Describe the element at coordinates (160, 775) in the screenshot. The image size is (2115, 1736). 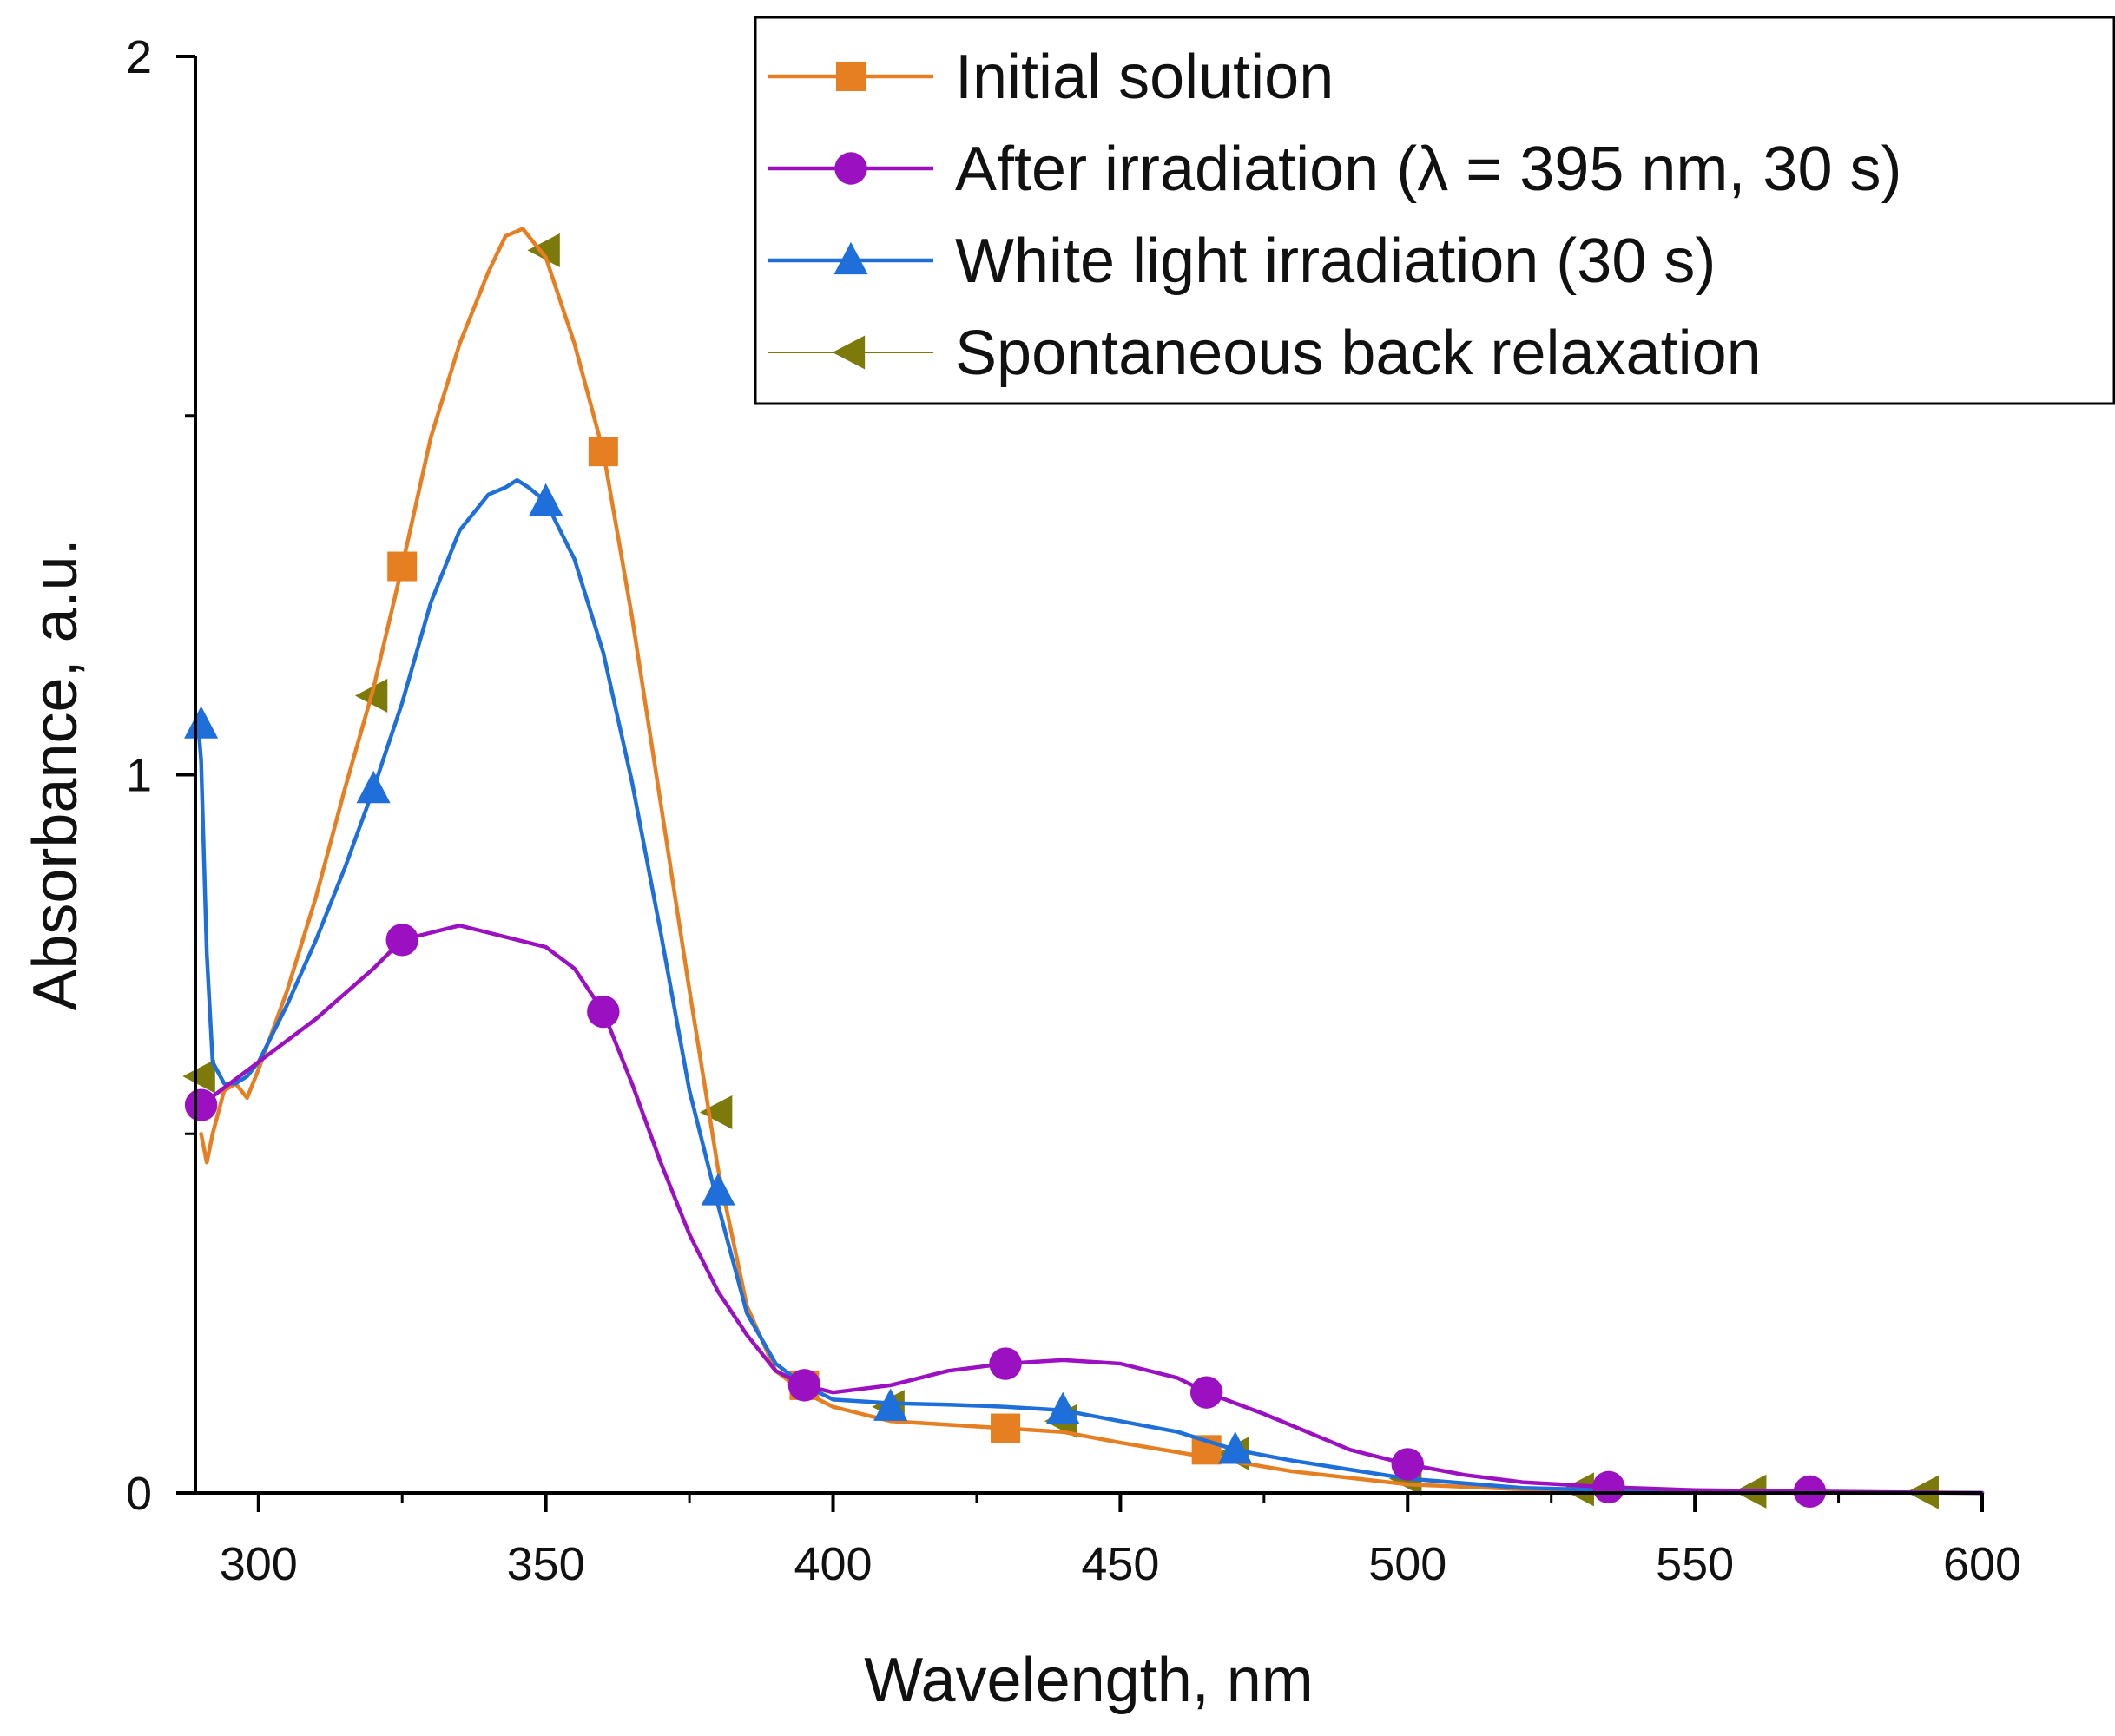
I see `y-ticks: 0 1 2` at that location.